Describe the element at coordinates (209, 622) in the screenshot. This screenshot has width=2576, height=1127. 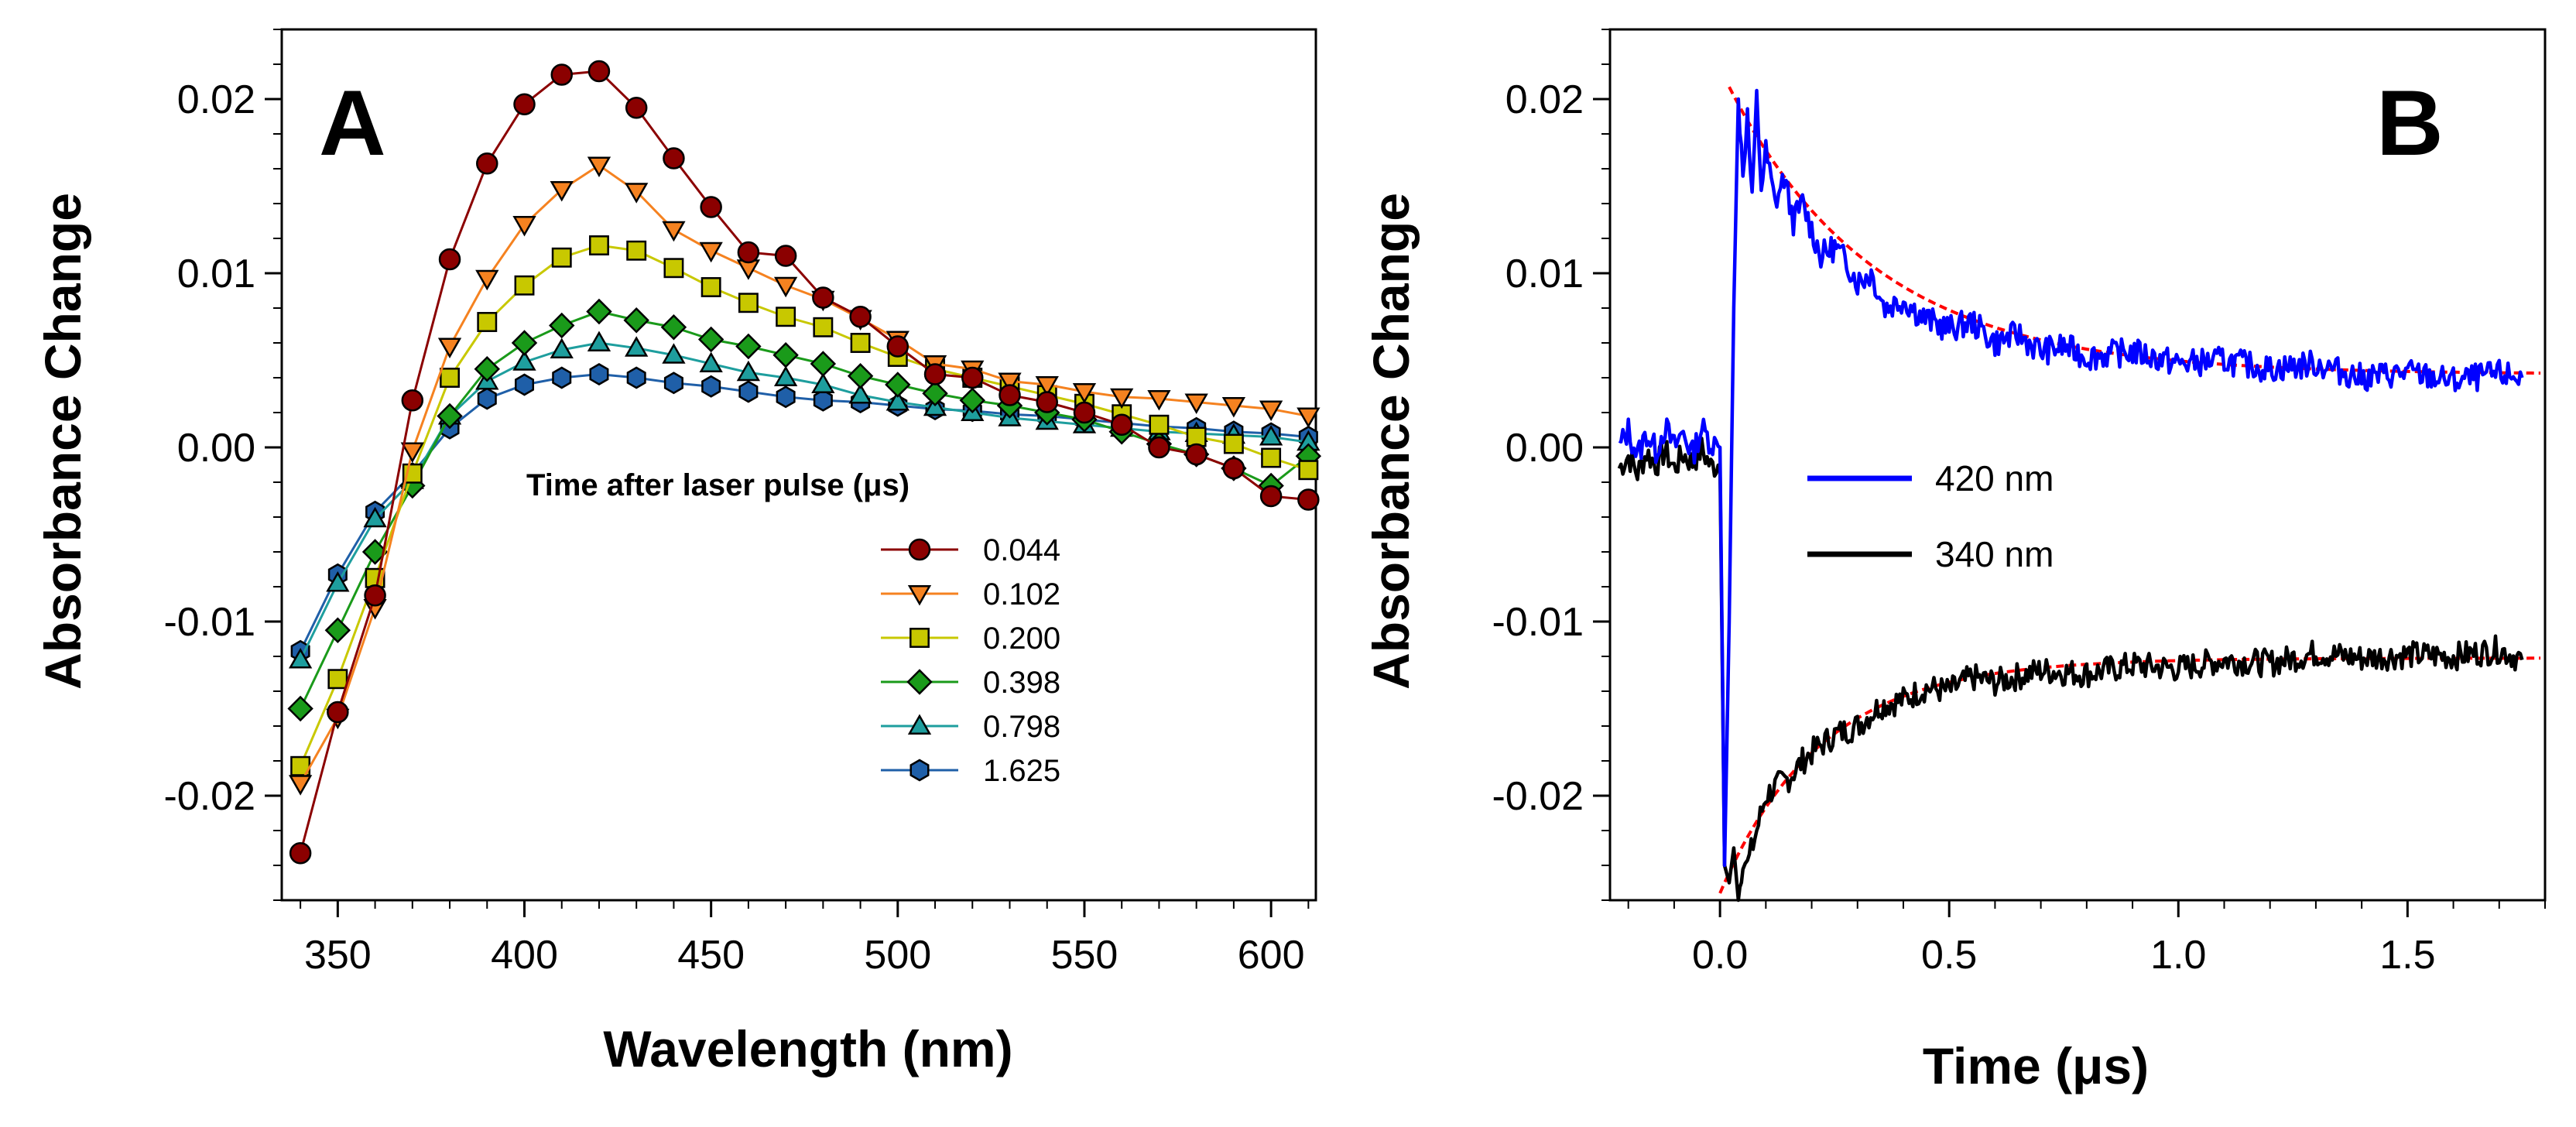
I see `panel-a-y-tick-label: -0.01` at that location.